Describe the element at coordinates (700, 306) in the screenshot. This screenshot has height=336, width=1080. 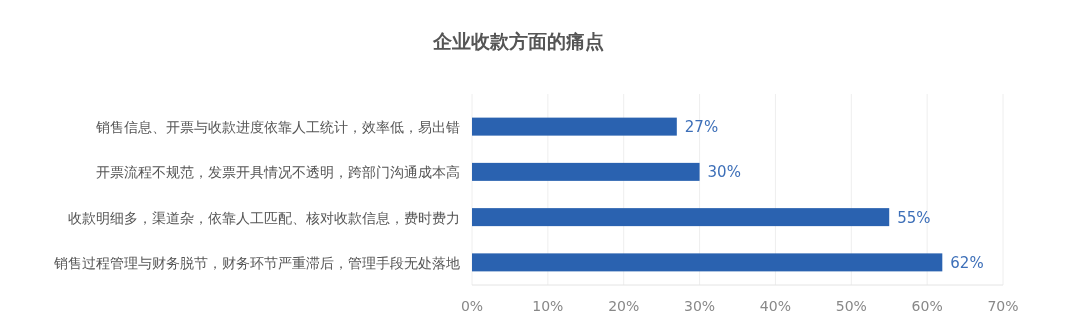
I see `x-tick-label: 30%` at that location.